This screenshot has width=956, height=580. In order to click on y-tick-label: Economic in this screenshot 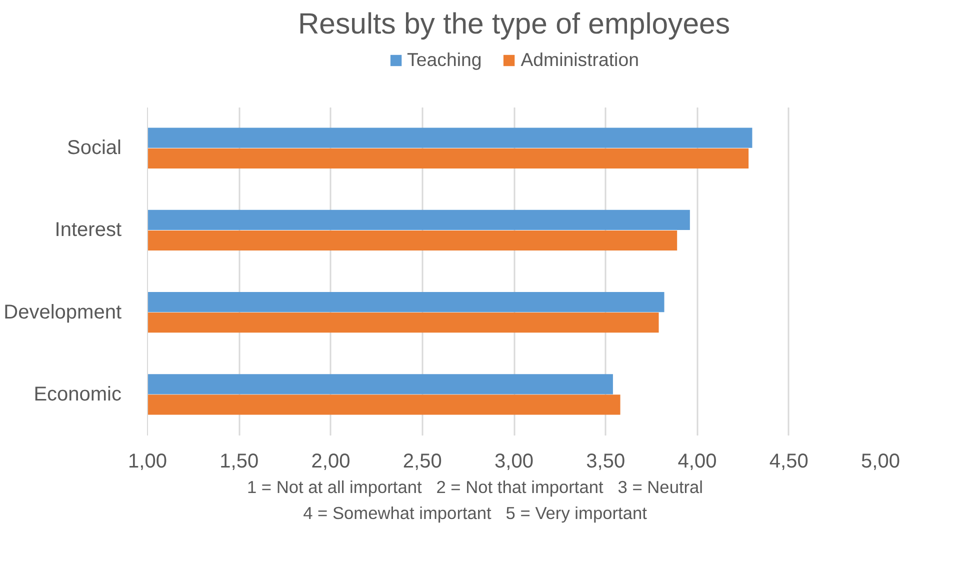, I will do `click(78, 394)`.